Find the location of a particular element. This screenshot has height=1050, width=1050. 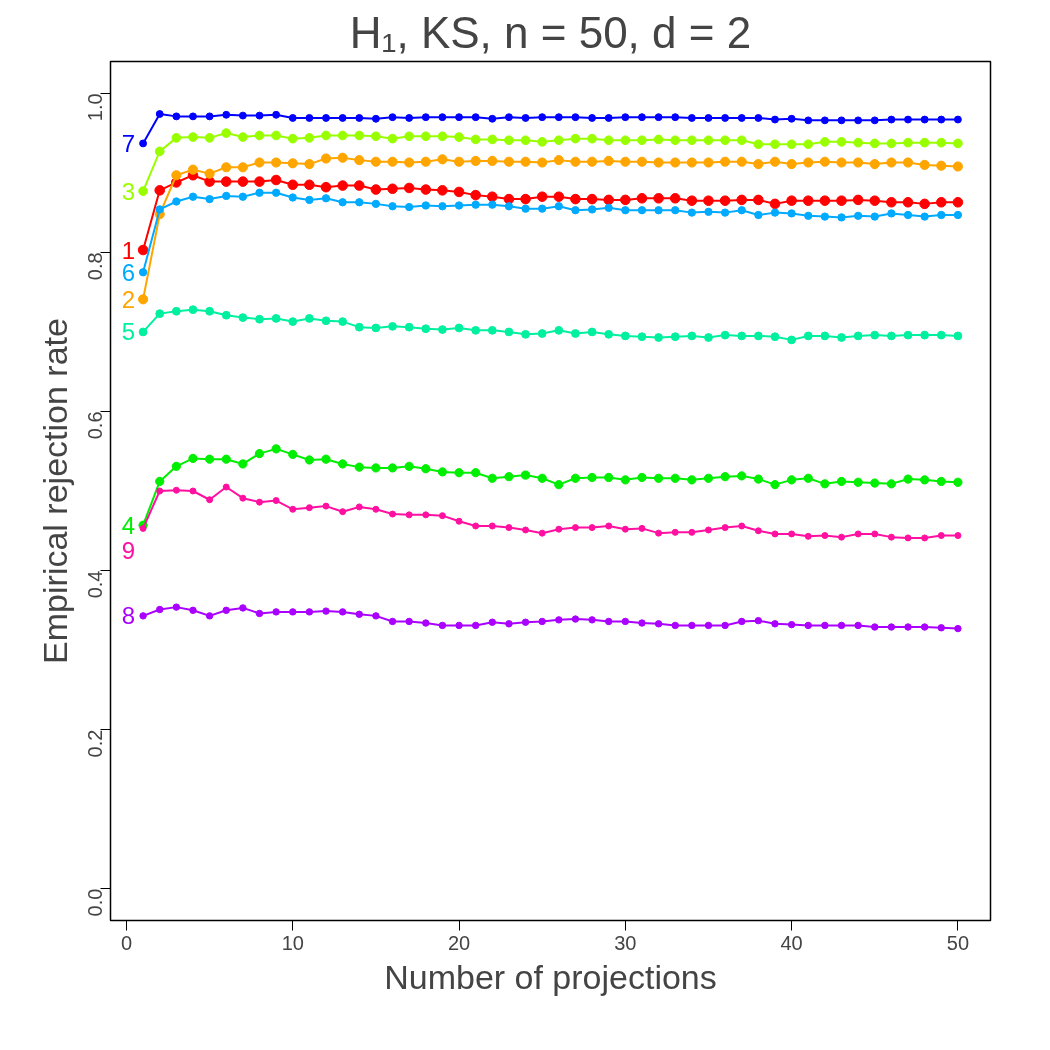

x-tick-label: 0 is located at coordinates (126, 942).